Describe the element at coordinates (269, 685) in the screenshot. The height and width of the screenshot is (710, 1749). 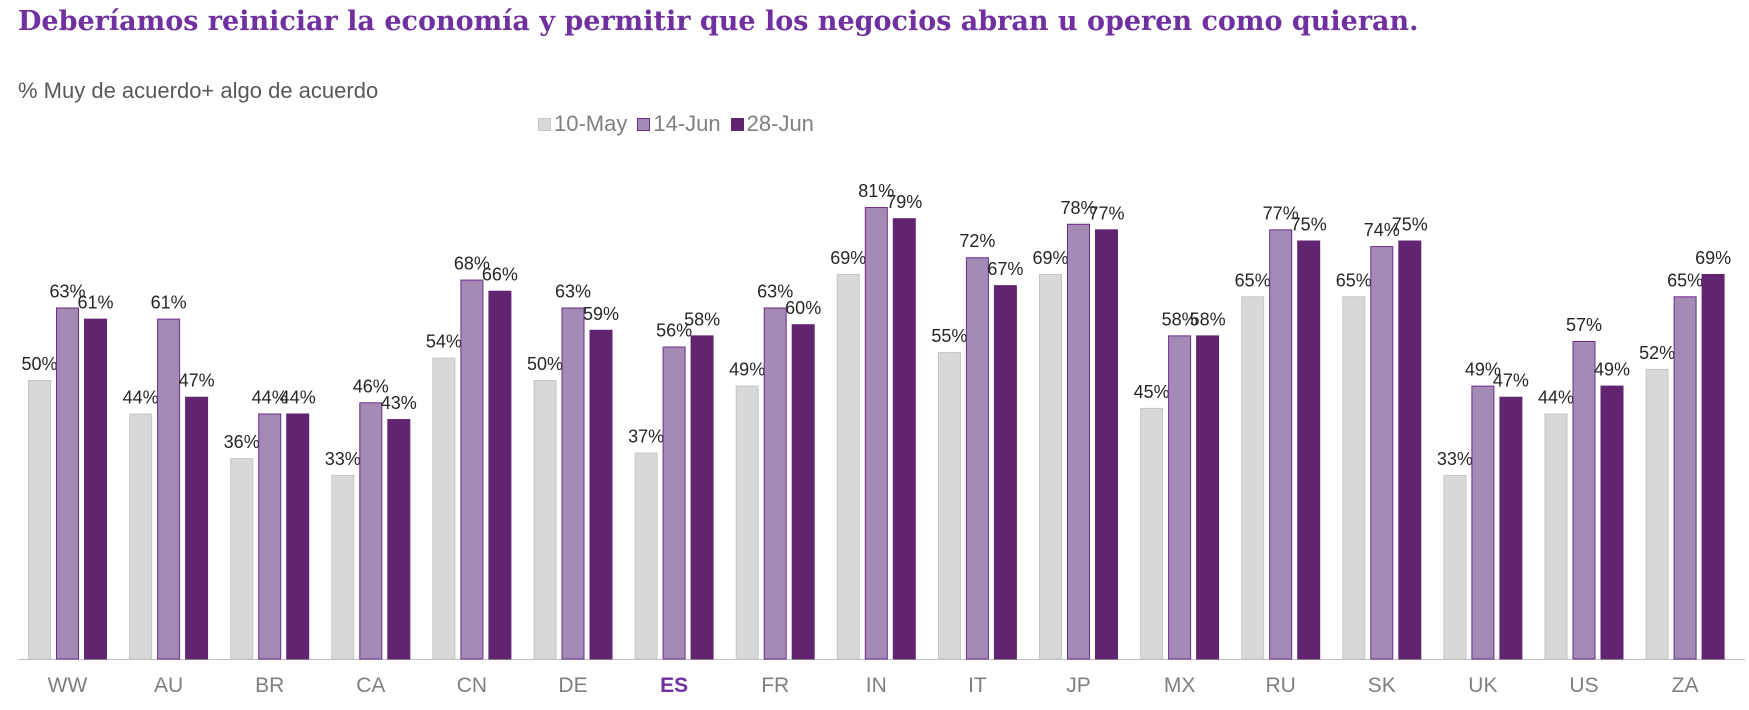
I see `x-tick-label-br: BR` at that location.